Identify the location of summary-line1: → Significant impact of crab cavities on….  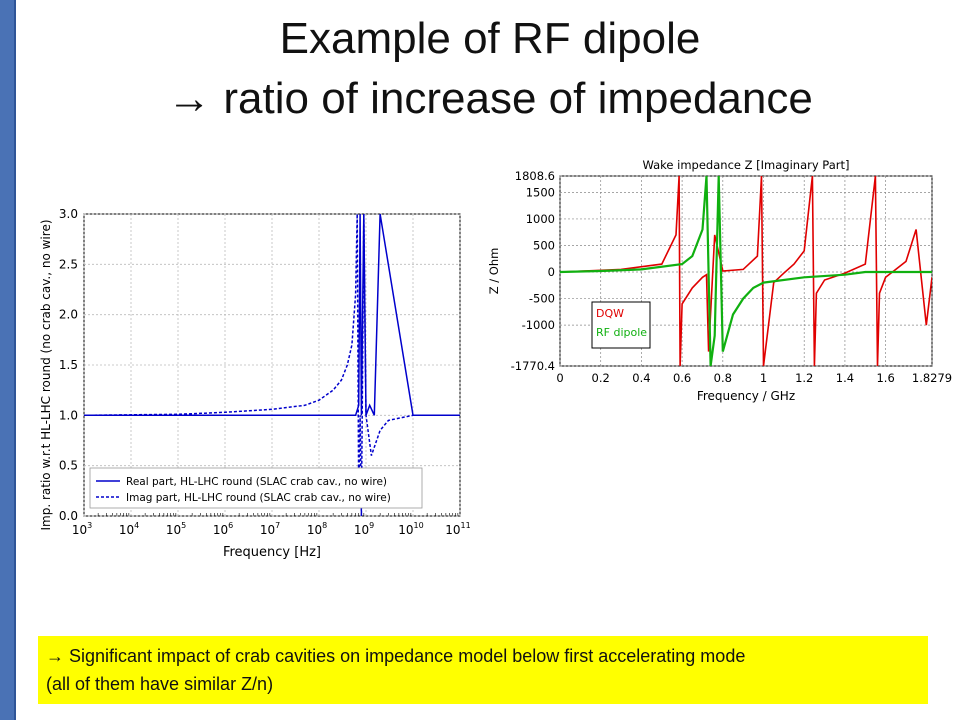
(396, 656).